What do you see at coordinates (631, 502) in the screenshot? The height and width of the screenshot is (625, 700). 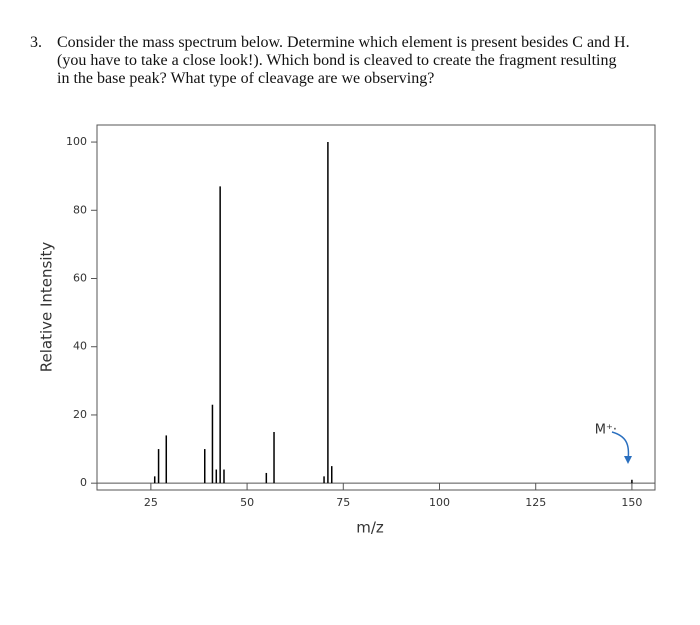 I see `x-tick-label: 150` at bounding box center [631, 502].